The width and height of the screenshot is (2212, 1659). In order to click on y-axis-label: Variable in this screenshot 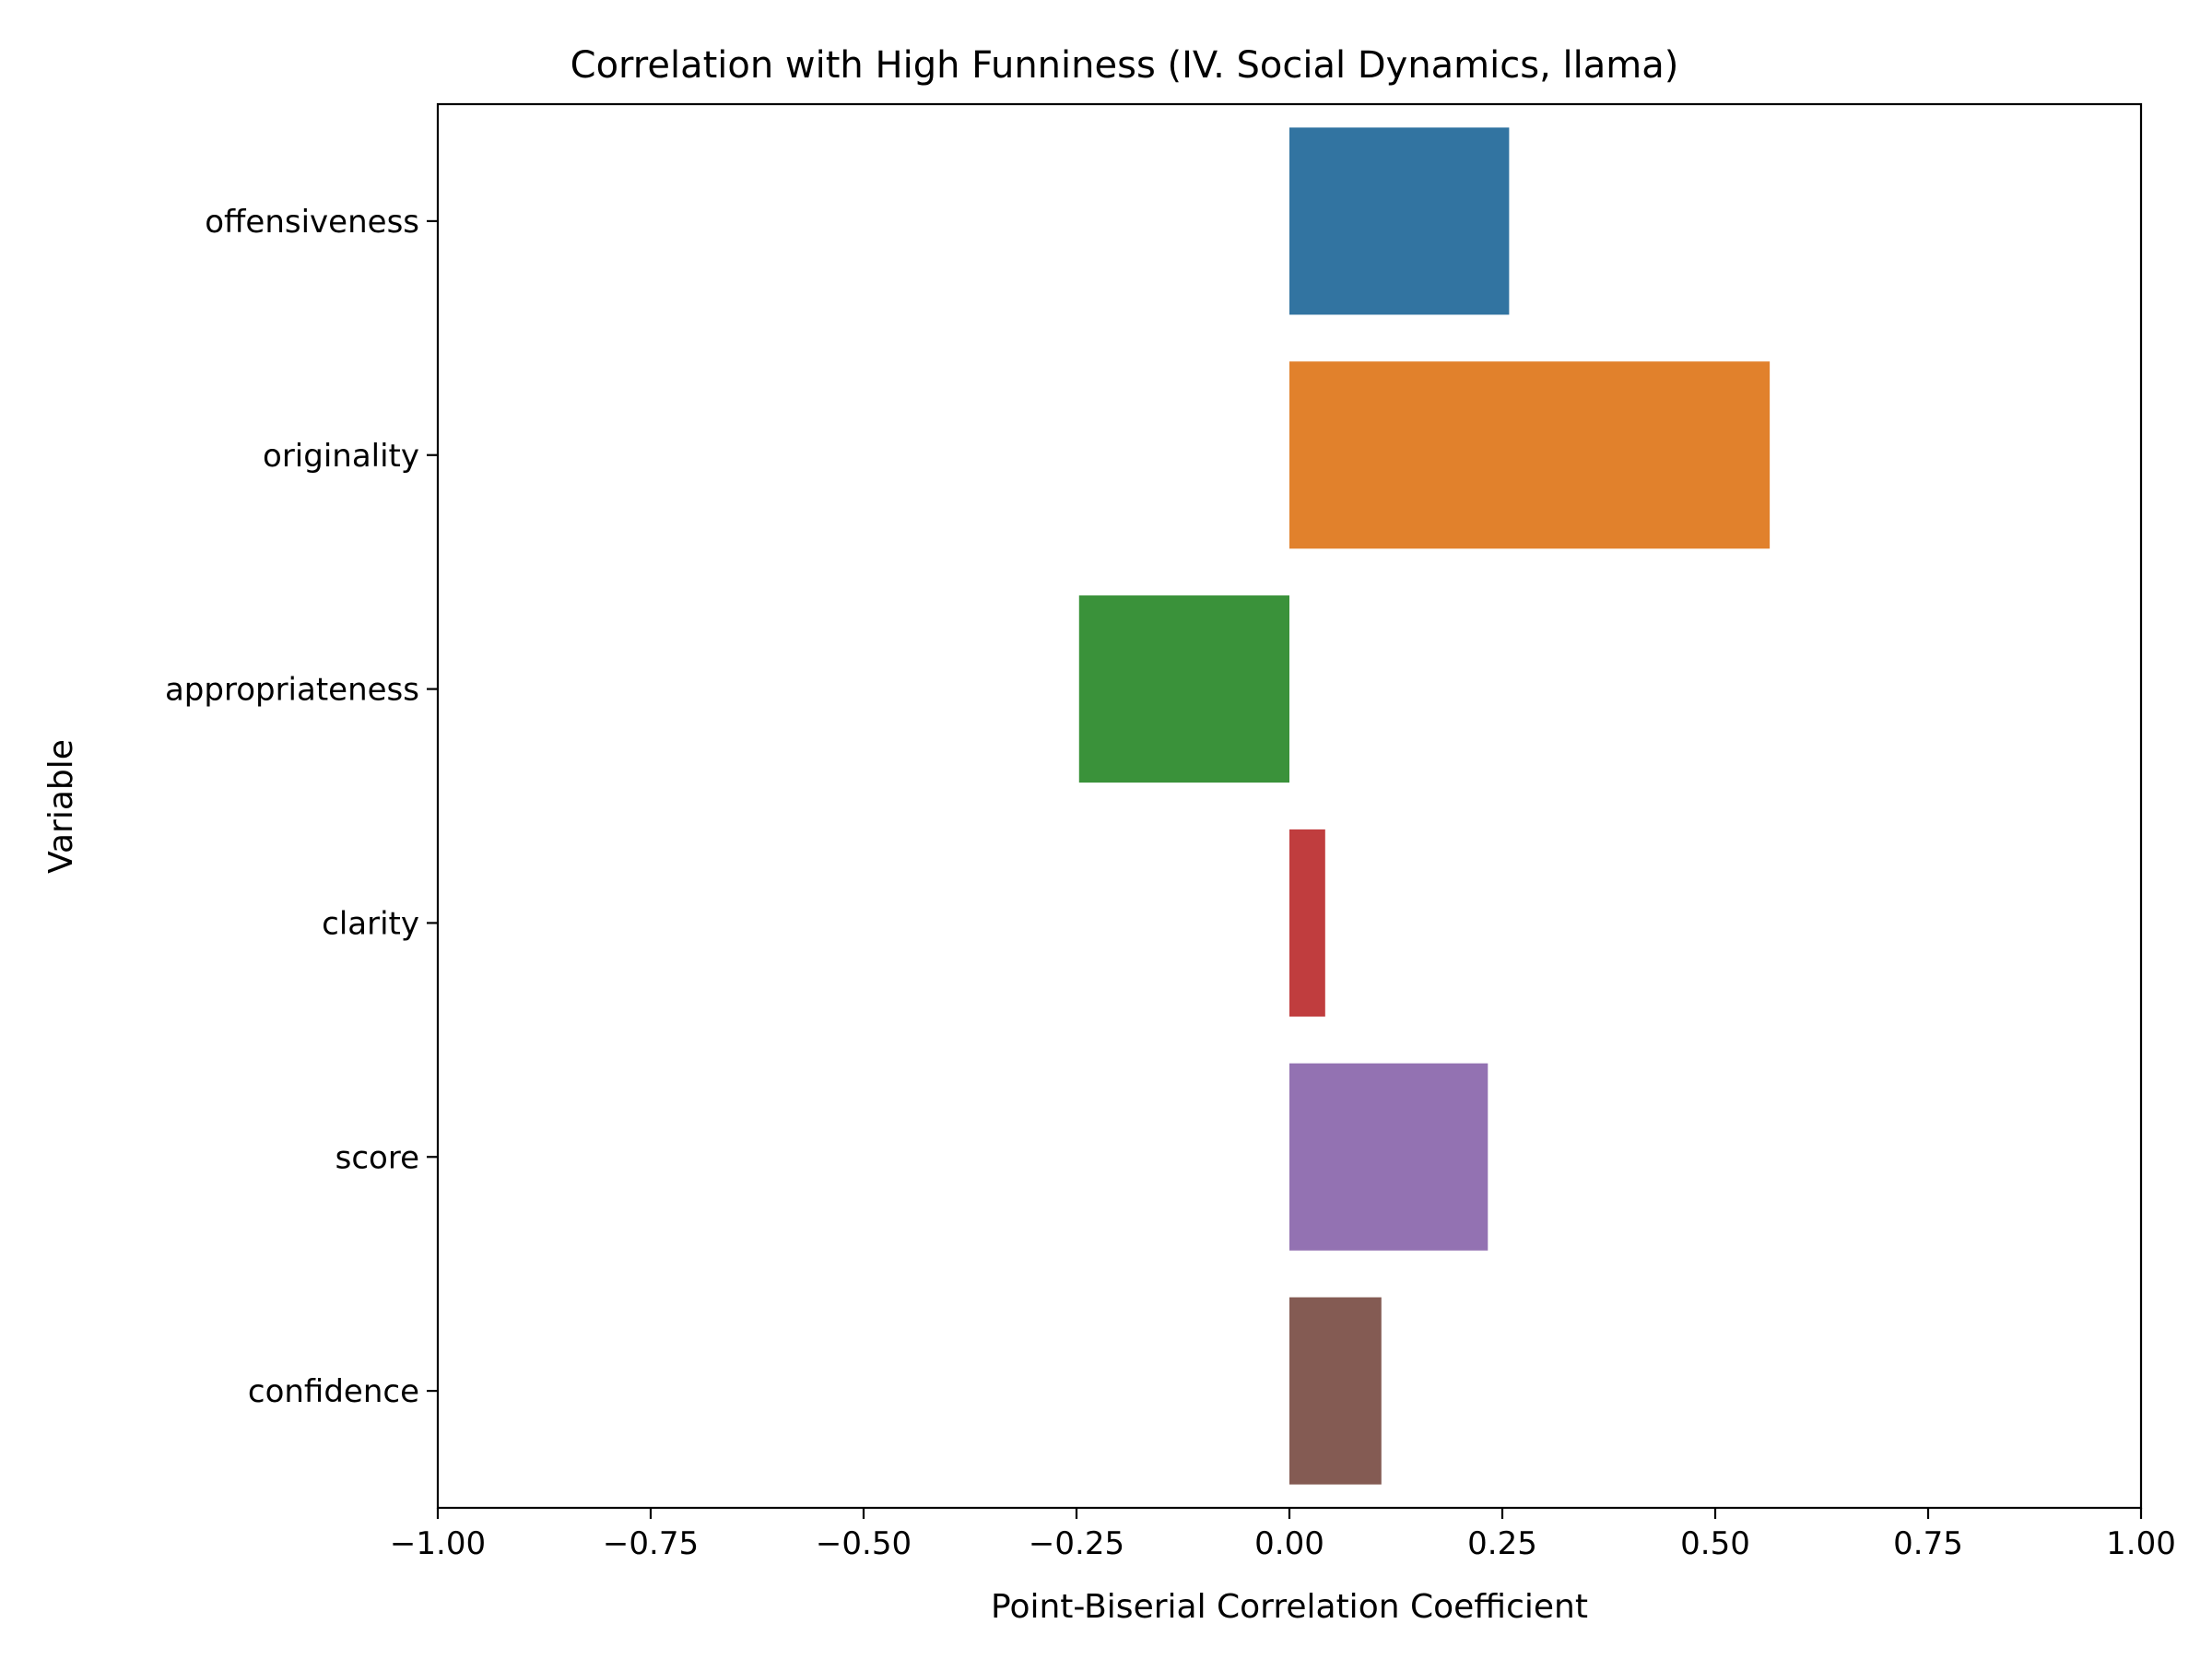, I will do `click(61, 806)`.